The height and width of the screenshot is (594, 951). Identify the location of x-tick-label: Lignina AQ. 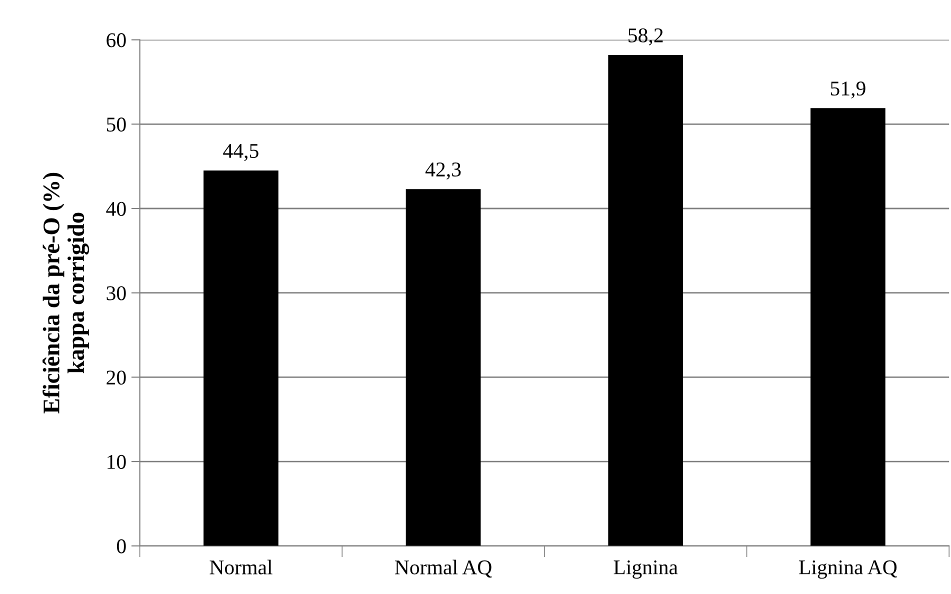
(848, 569).